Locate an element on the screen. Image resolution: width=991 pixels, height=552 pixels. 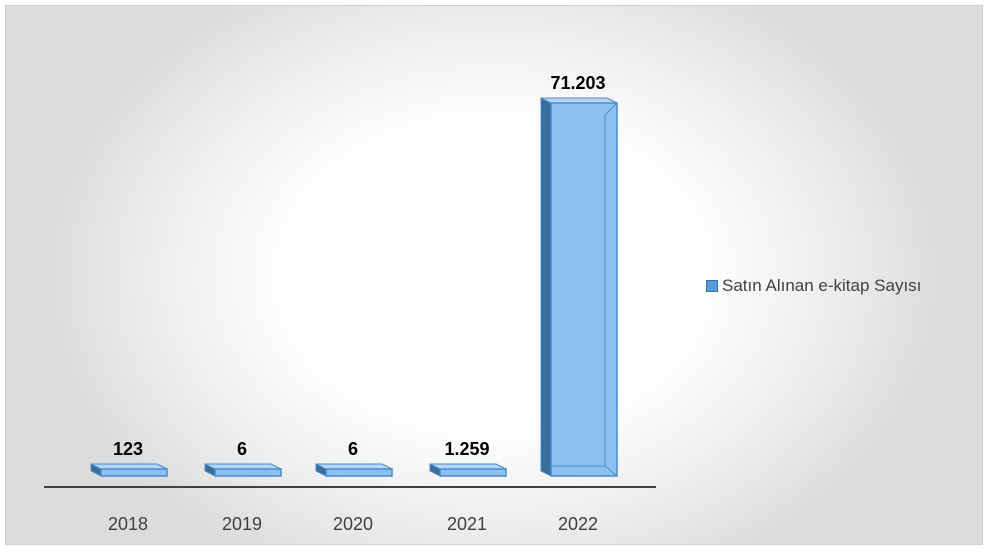
legend-label: Satın Alınan e-kitap Sayısı is located at coordinates (822, 285).